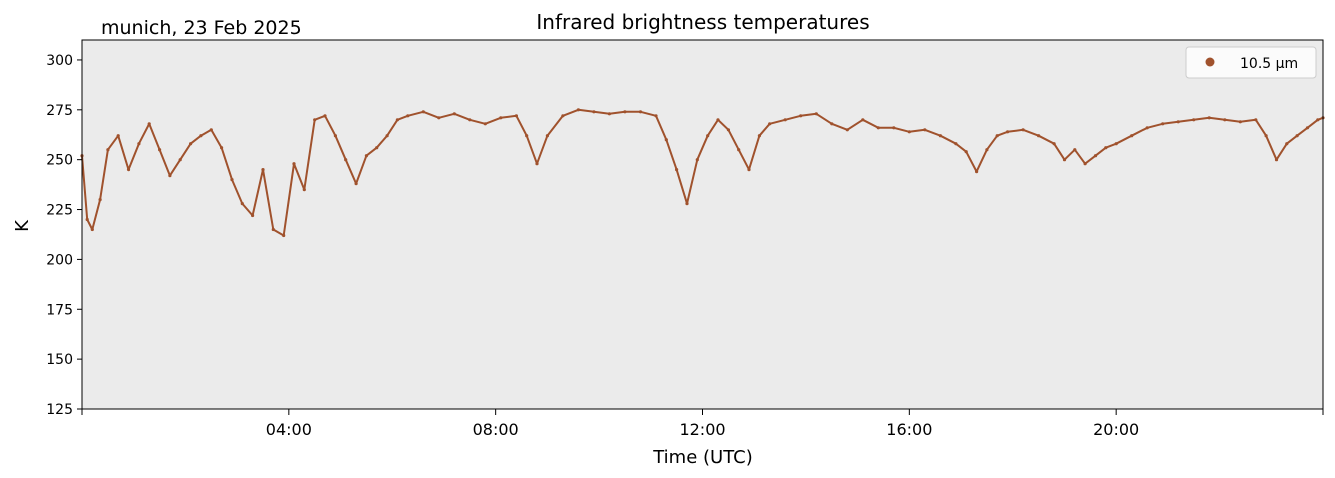 This screenshot has width=1335, height=478. Describe the element at coordinates (702, 424) in the screenshot. I see `x-axis: 04:00 08:00 12:00 16:00 20:00` at that location.